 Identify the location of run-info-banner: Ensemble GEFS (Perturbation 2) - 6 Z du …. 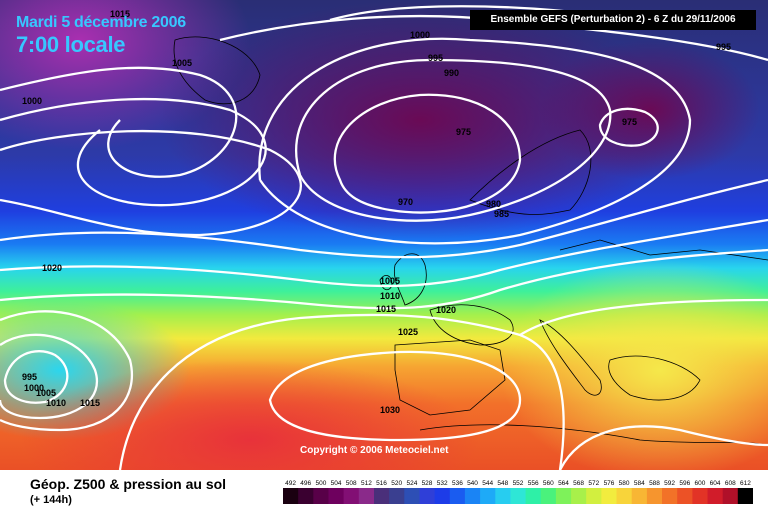
(613, 20).